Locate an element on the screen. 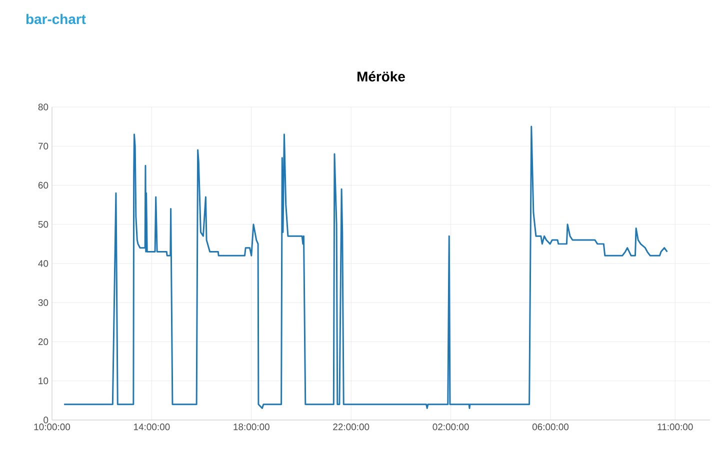  y-tick-label: 10 is located at coordinates (43, 381).